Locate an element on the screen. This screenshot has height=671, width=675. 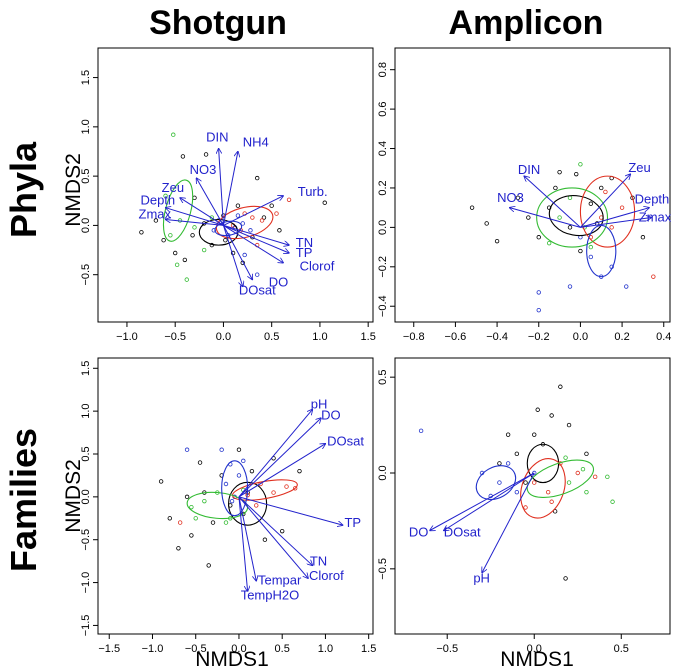
x-tick-label: 0.0 is located at coordinates (580, 337).